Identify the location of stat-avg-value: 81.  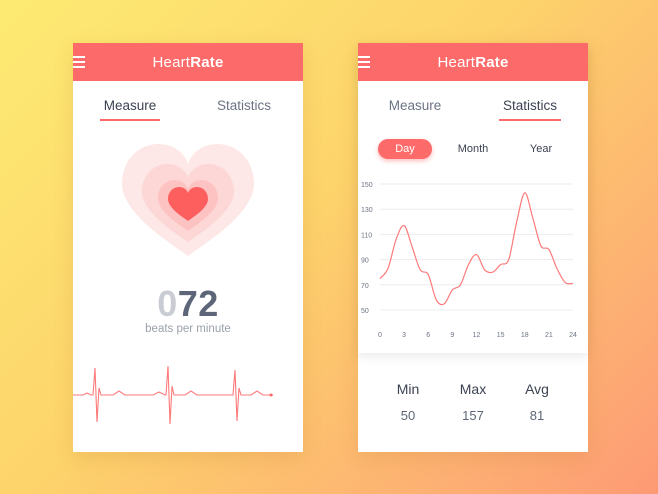
(537, 415).